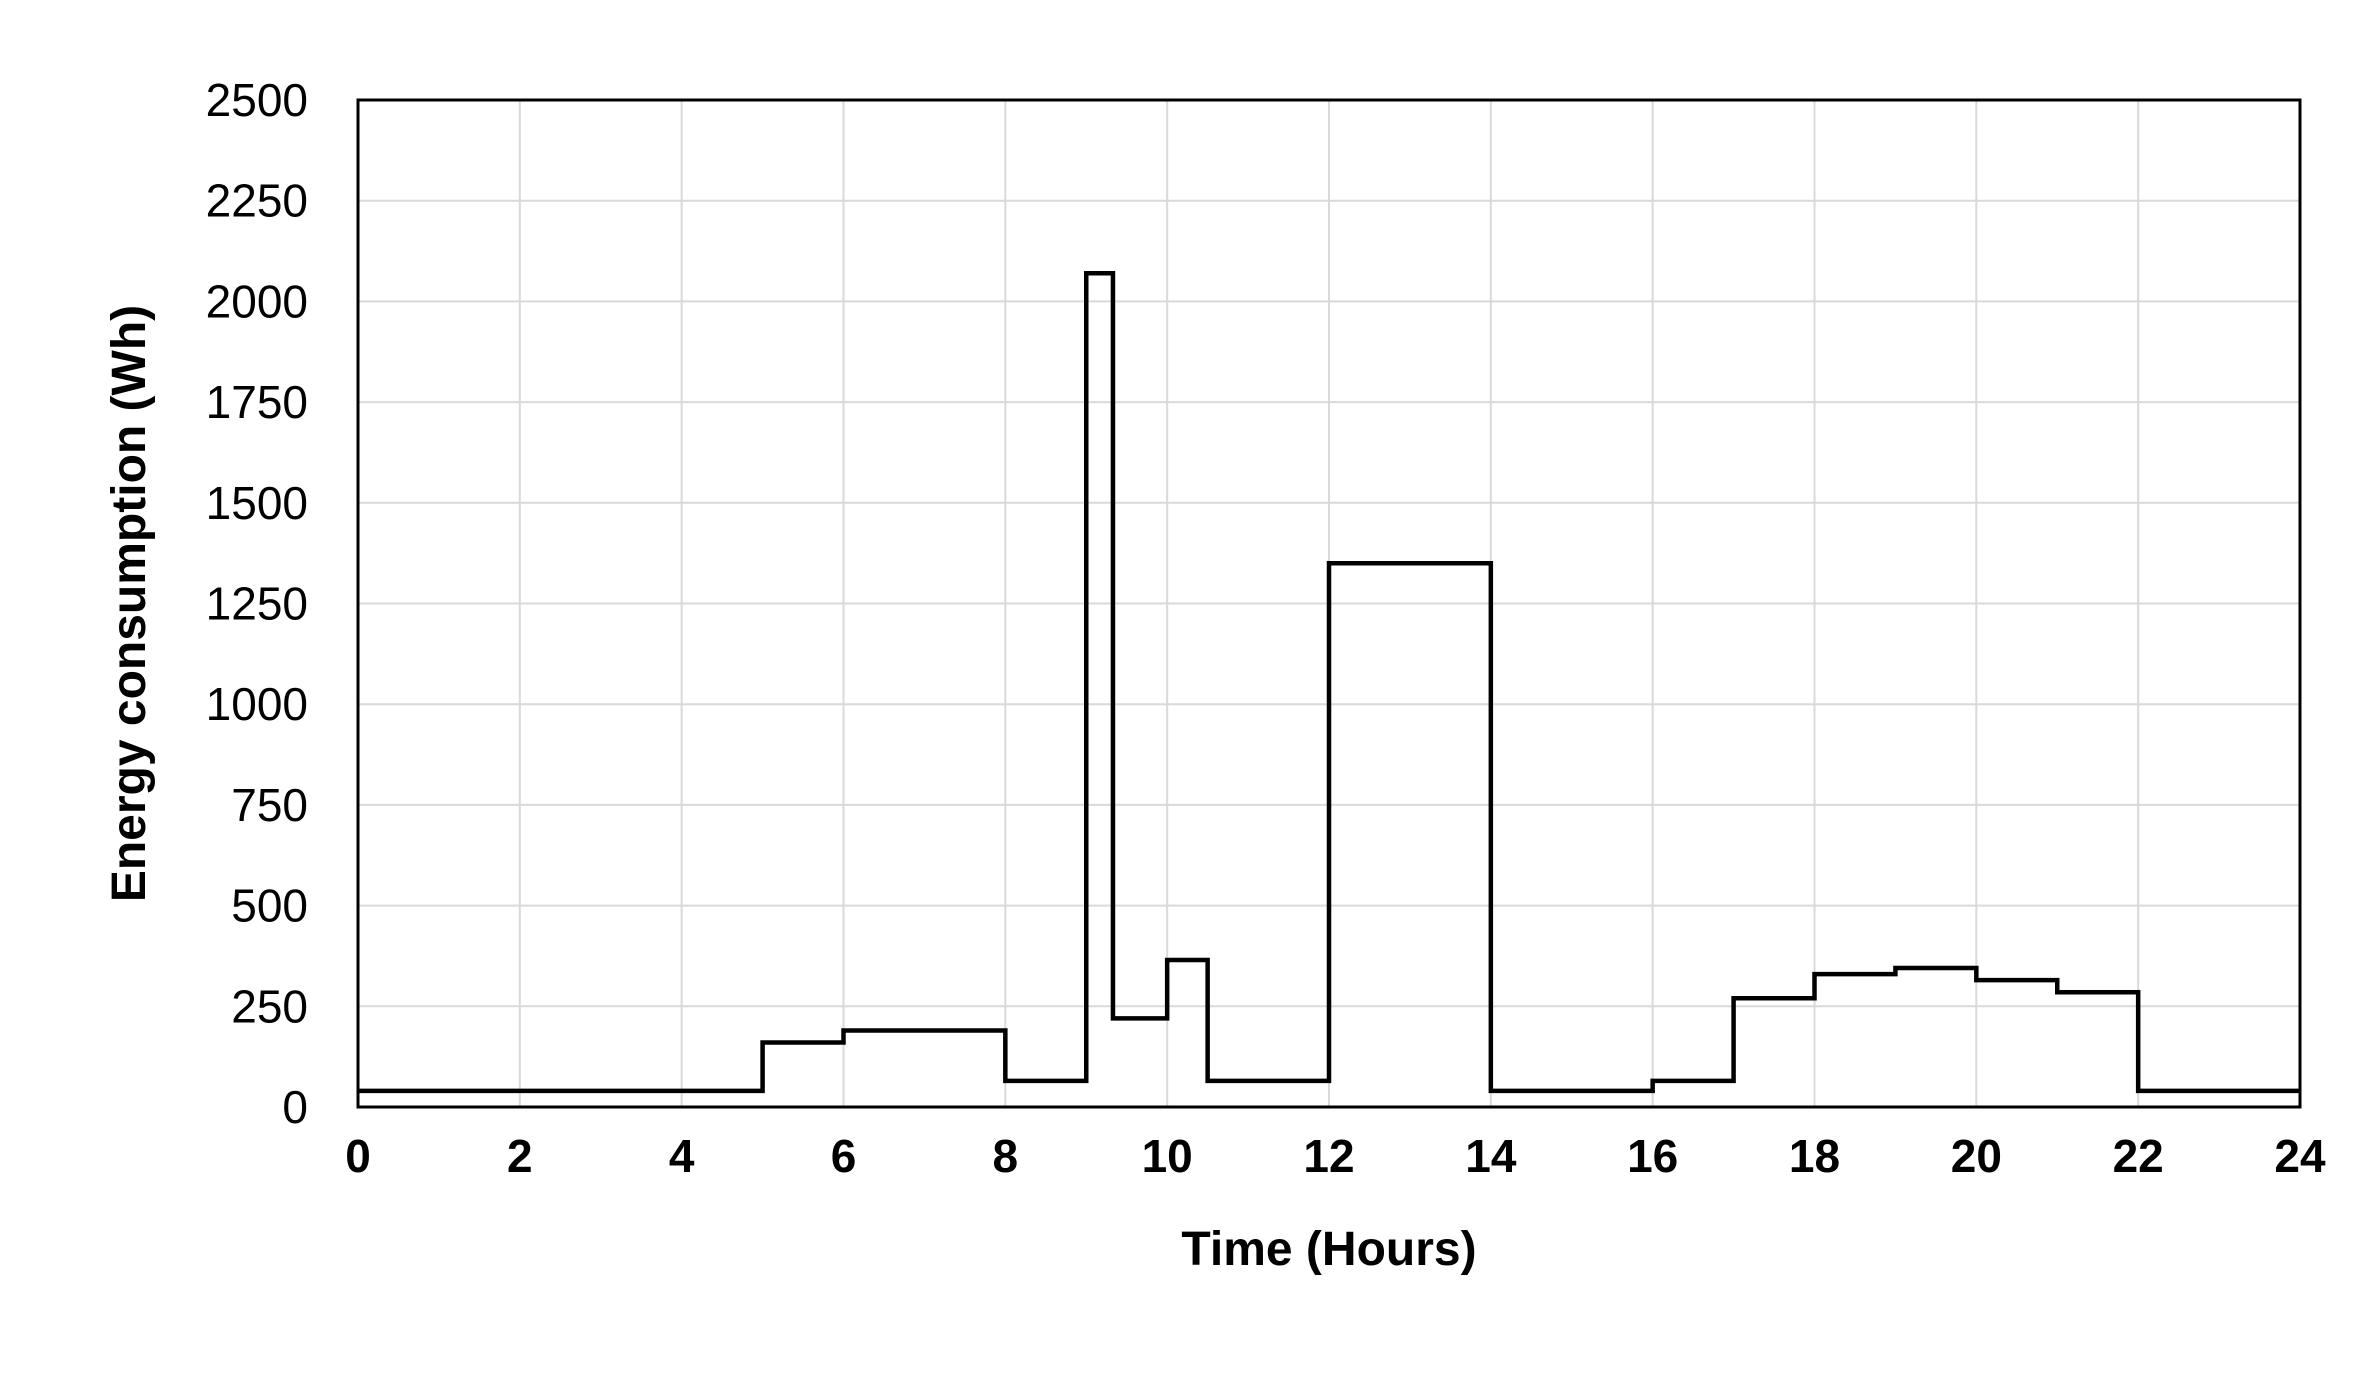 Image resolution: width=2358 pixels, height=1375 pixels. I want to click on y-tick-label: 250, so click(269, 1006).